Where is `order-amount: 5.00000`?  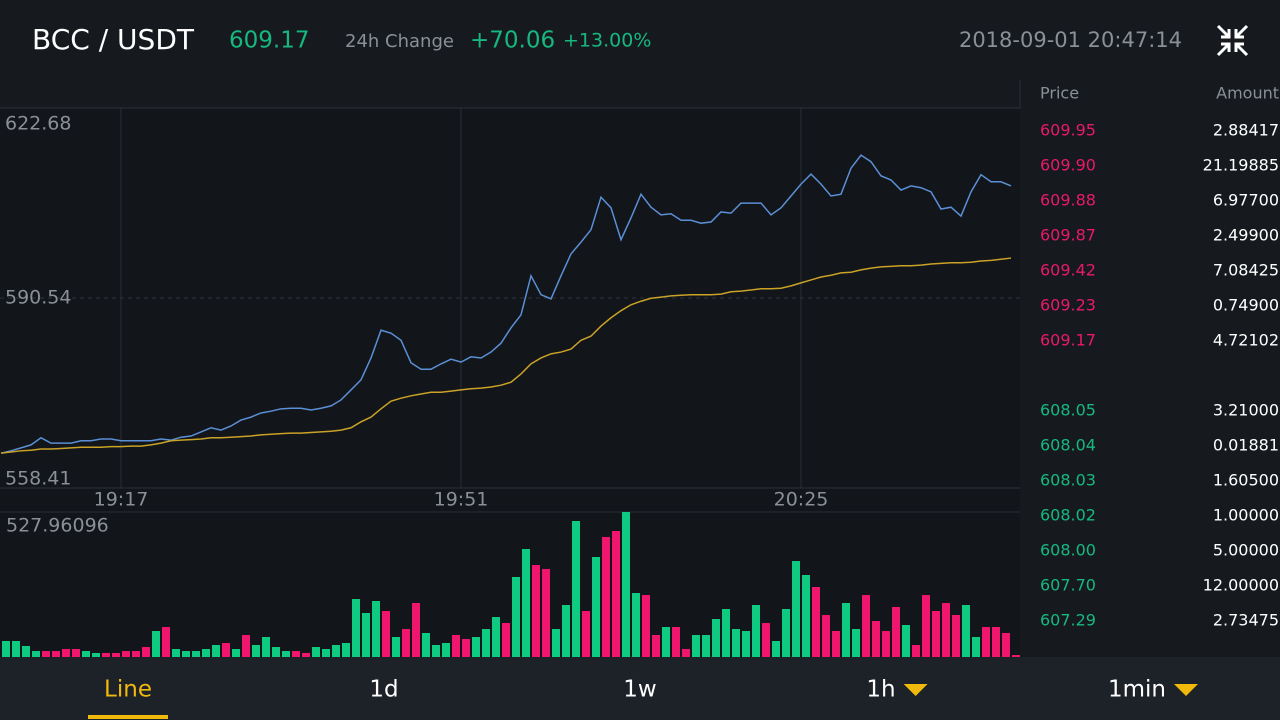 order-amount: 5.00000 is located at coordinates (1246, 550).